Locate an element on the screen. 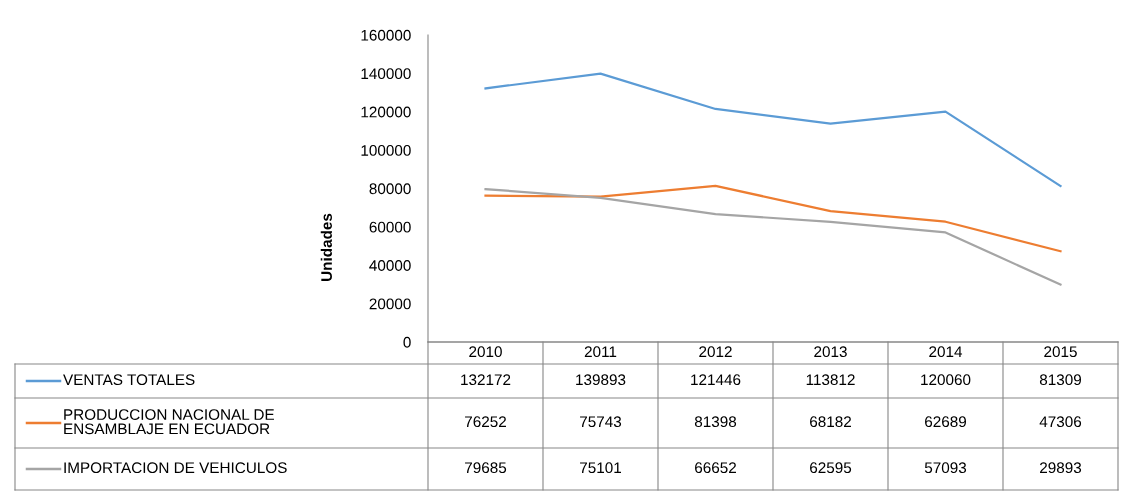 The width and height of the screenshot is (1129, 495). x-tick-label: 2012 is located at coordinates (715, 352).